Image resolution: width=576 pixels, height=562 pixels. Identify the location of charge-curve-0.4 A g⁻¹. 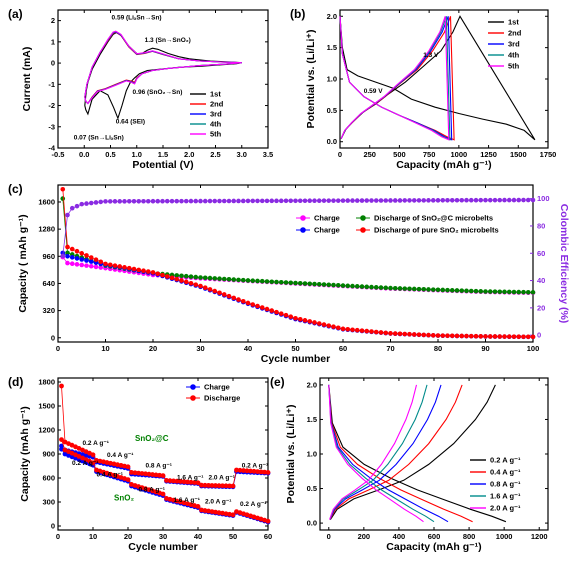
(396, 452).